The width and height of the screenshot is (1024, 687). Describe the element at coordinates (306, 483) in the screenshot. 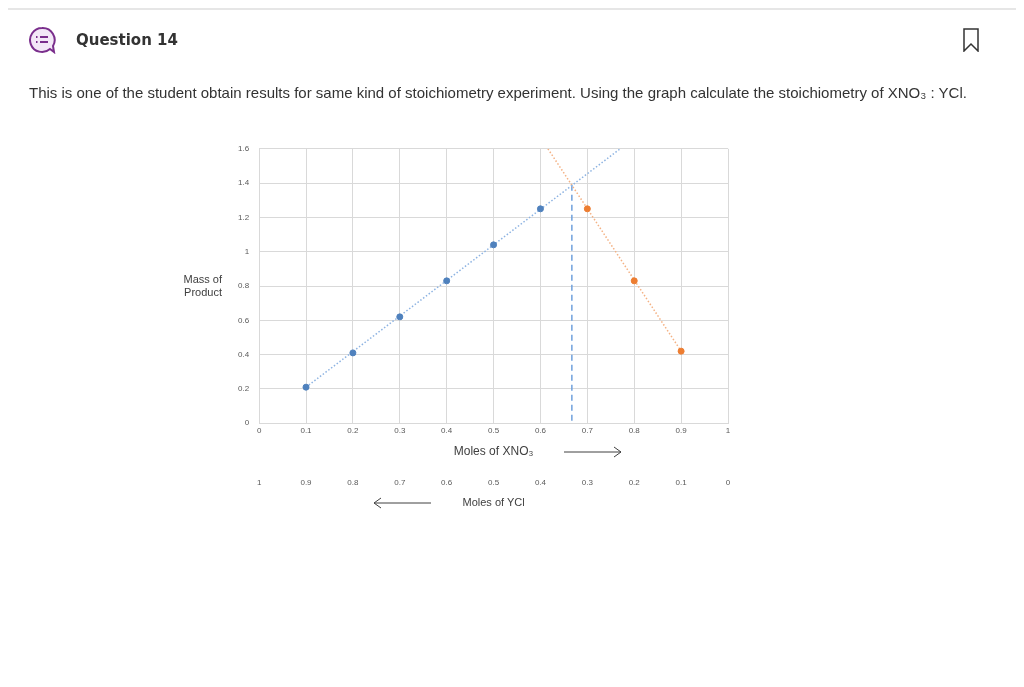

I see `x2-tick-label: 0.9` at that location.